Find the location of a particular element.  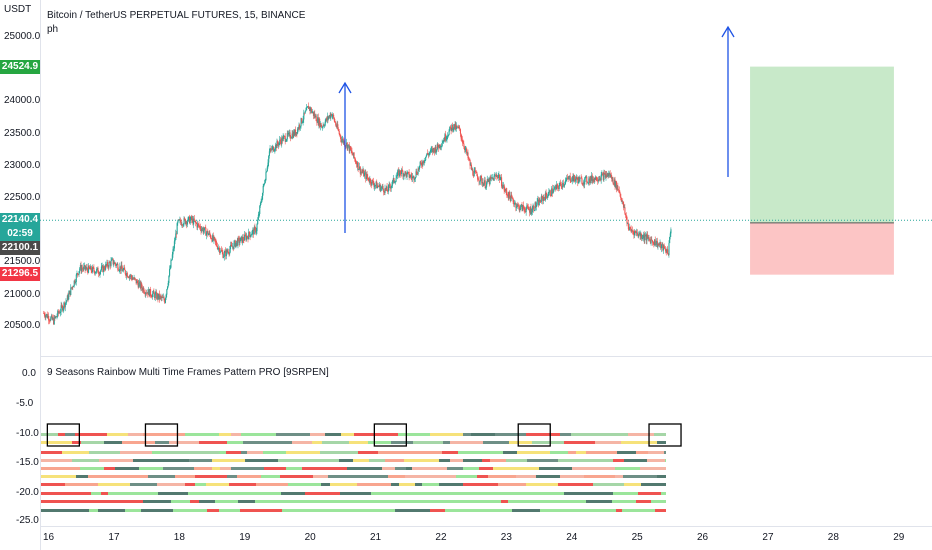

entry-price-tag: 22100.1 is located at coordinates (20, 248).